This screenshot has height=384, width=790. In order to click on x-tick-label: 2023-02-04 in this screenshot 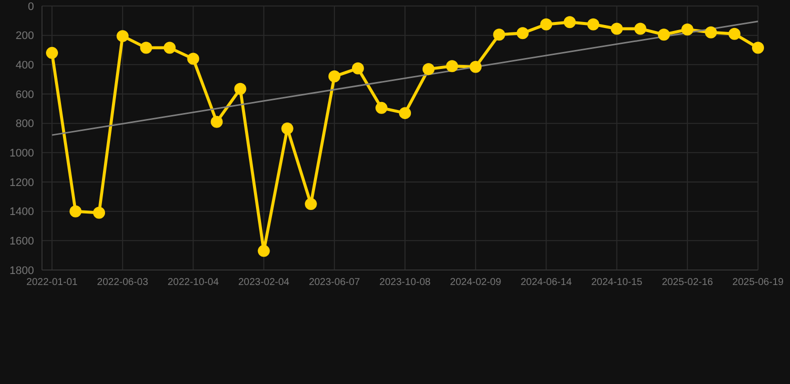, I will do `click(264, 282)`.